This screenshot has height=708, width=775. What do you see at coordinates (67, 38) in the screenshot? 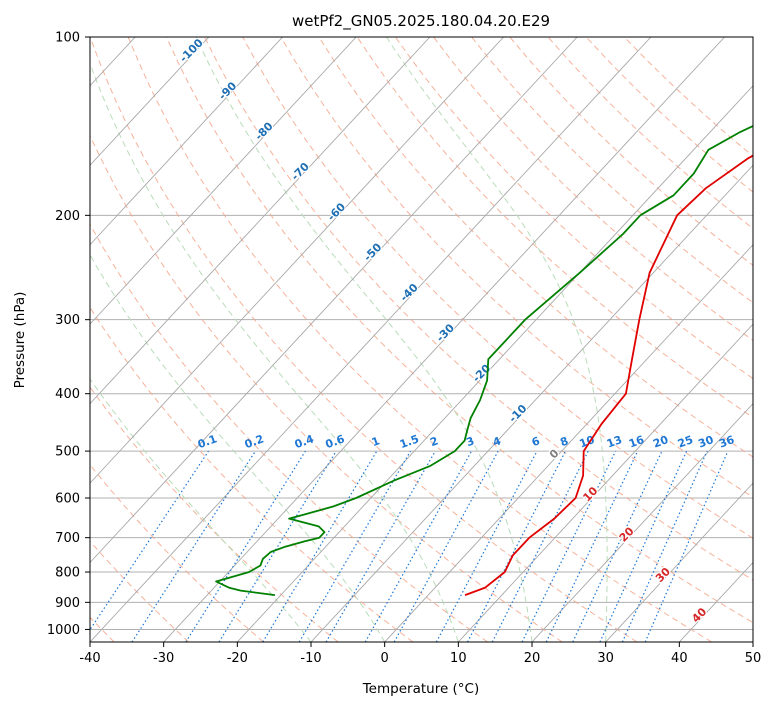
I see `y-tick-label: 100` at bounding box center [67, 38].